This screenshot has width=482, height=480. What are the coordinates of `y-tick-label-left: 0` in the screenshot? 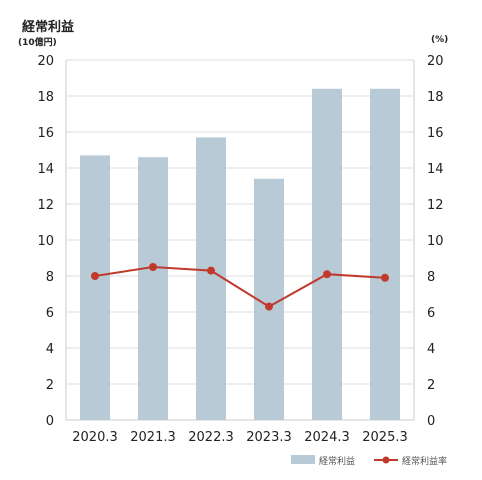 It's located at (50, 421).